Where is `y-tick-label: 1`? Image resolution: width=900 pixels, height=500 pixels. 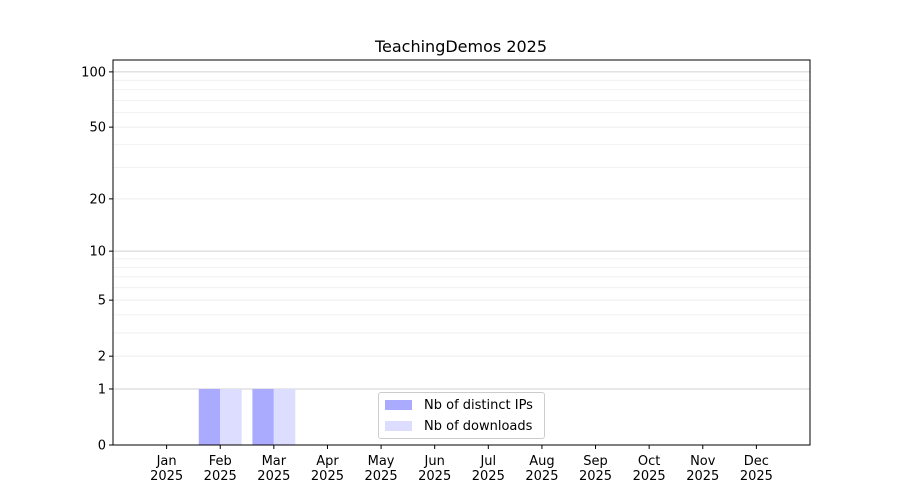
y-tick-label: 1 is located at coordinates (102, 389).